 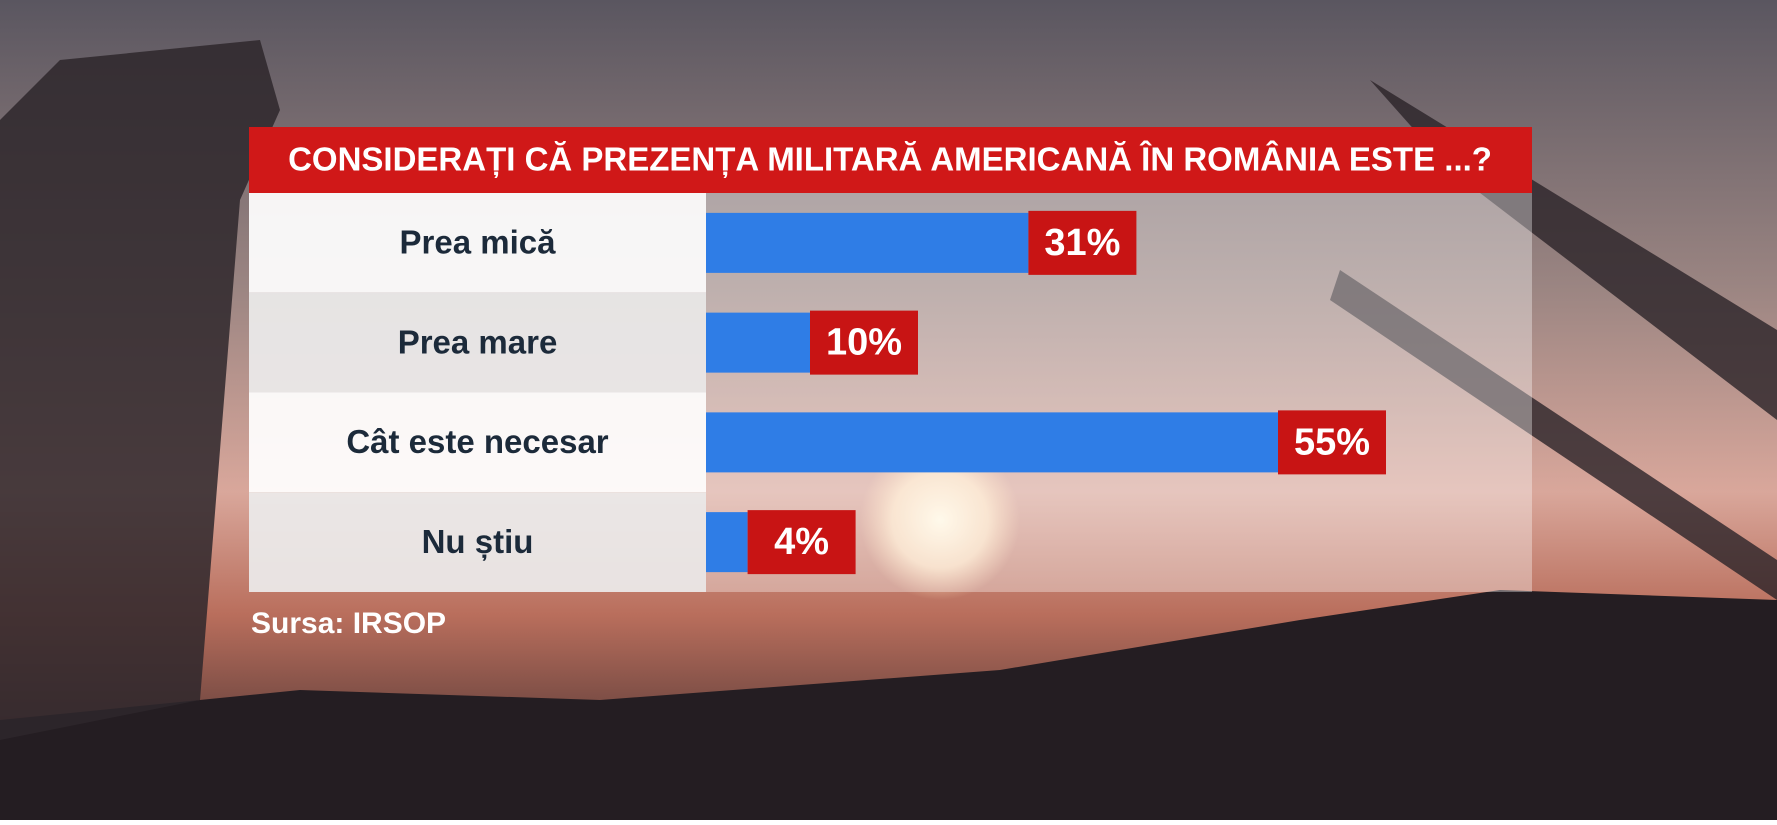 I want to click on category-label: Cât este necesar, so click(x=477, y=441).